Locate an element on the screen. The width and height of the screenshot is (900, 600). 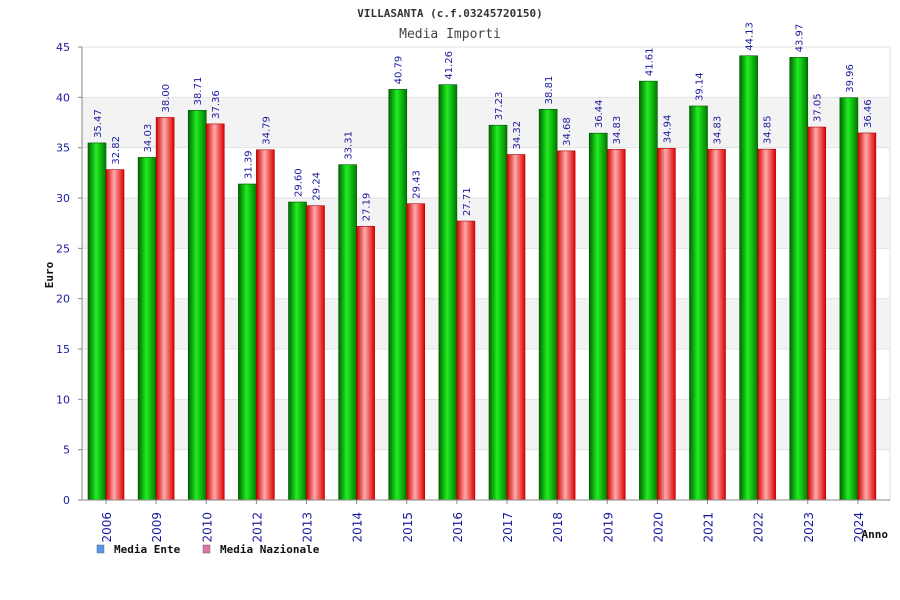
bar-media-nazionale-2020 is located at coordinates (666, 324).